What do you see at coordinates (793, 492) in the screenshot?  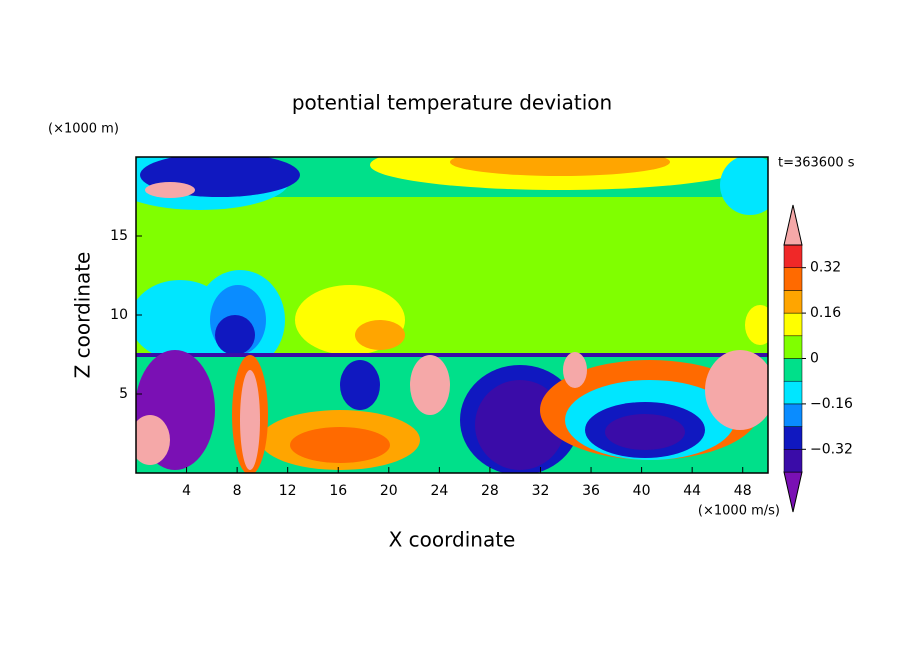 I see `colorbar-extend-low` at bounding box center [793, 492].